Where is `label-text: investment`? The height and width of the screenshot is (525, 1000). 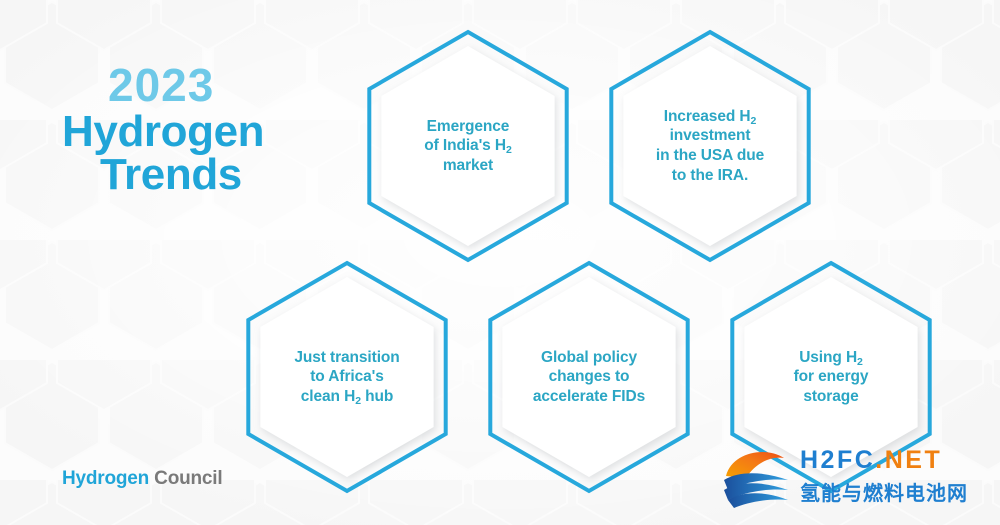
label-text: investment is located at coordinates (710, 136).